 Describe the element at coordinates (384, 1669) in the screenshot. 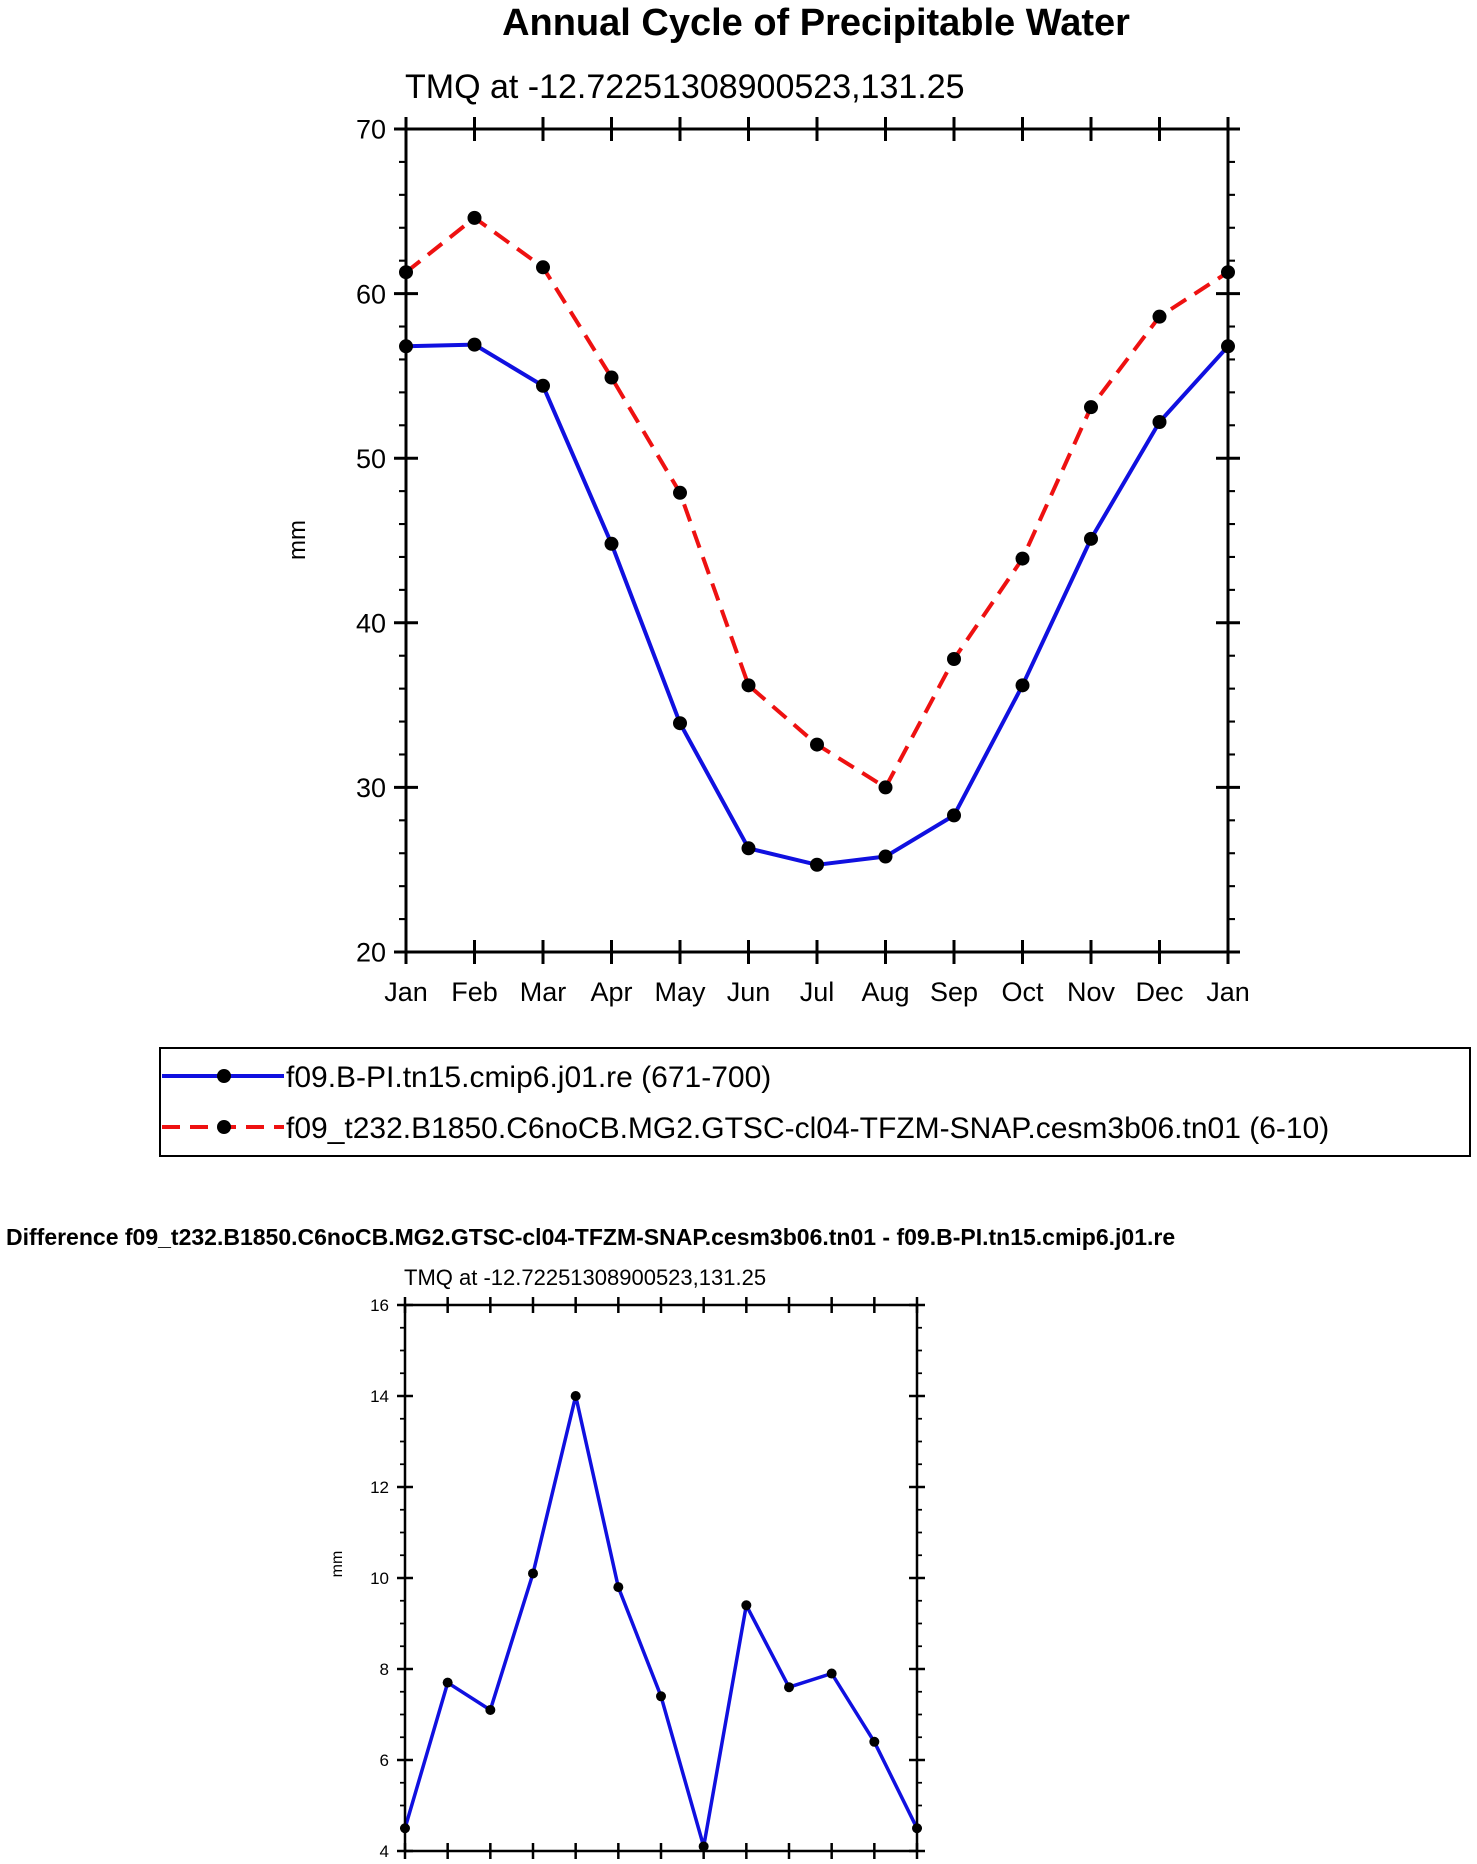

I see `y-tick-label: 8` at that location.